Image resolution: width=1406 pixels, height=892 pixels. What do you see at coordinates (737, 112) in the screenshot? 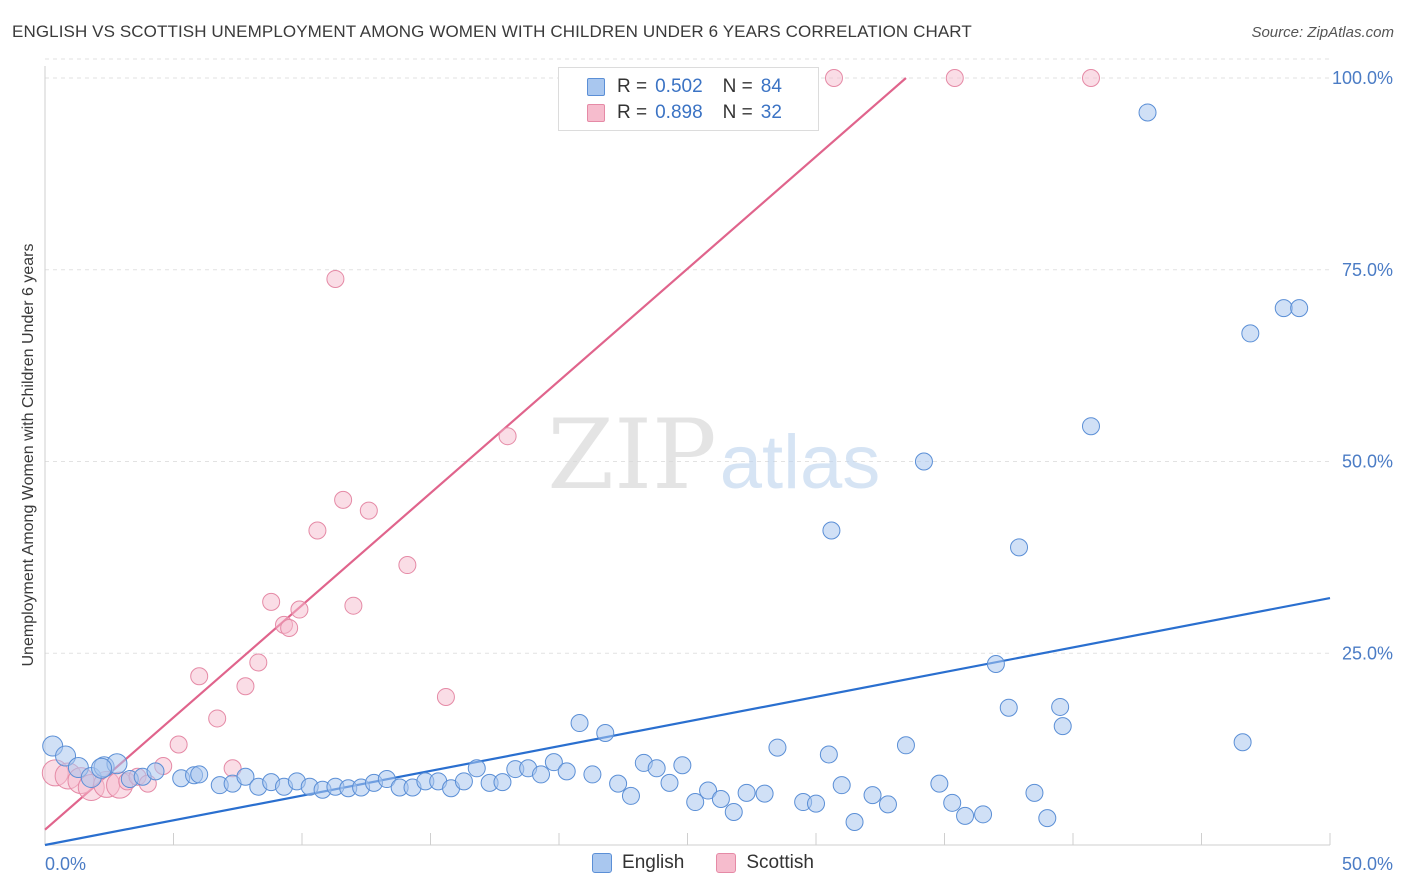
I see `scottish-n-label: N =` at bounding box center [737, 112].